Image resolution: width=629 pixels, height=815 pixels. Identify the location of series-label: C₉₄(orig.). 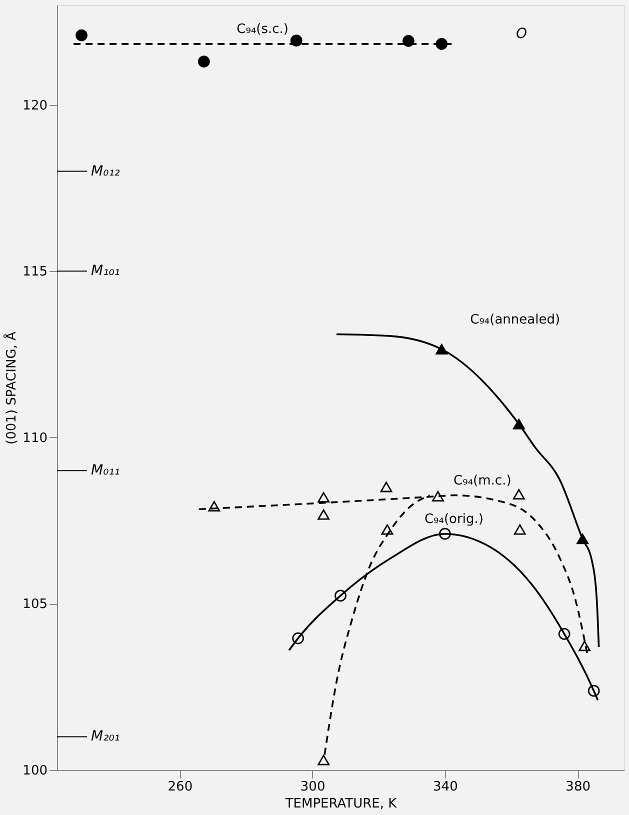
(454, 519).